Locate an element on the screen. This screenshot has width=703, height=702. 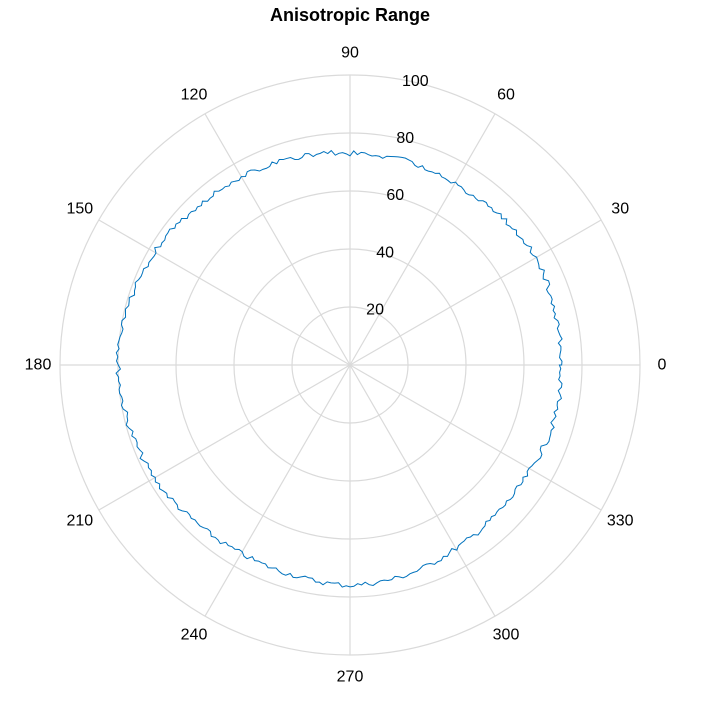
theta-tick-60: 60 is located at coordinates (506, 94).